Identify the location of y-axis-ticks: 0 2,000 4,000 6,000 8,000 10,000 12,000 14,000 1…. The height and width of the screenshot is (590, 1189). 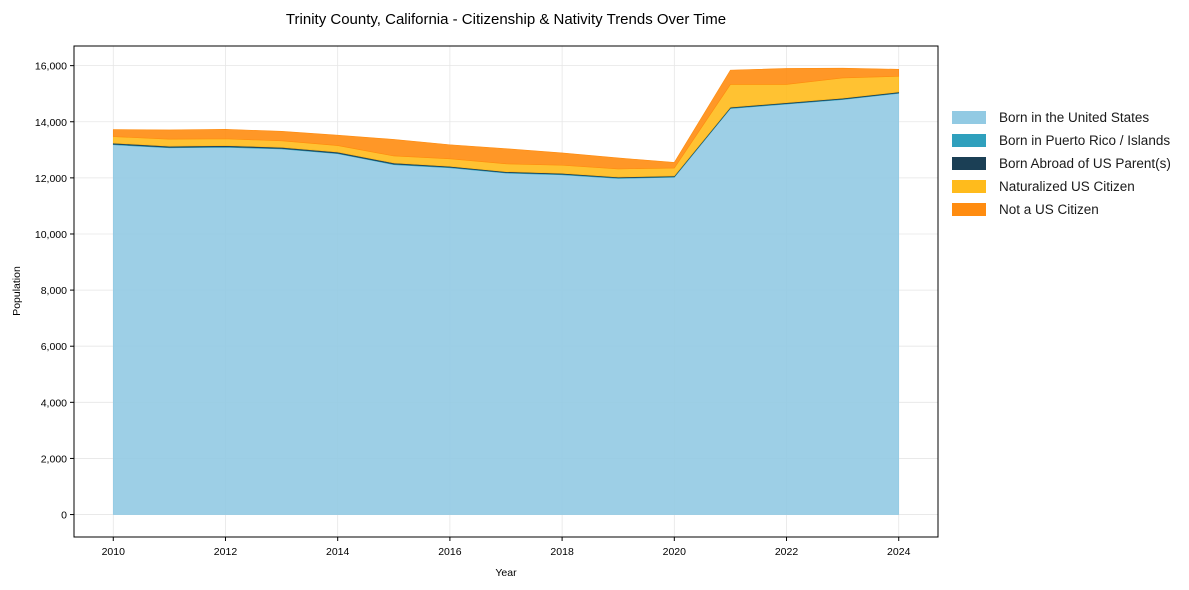
(54, 291).